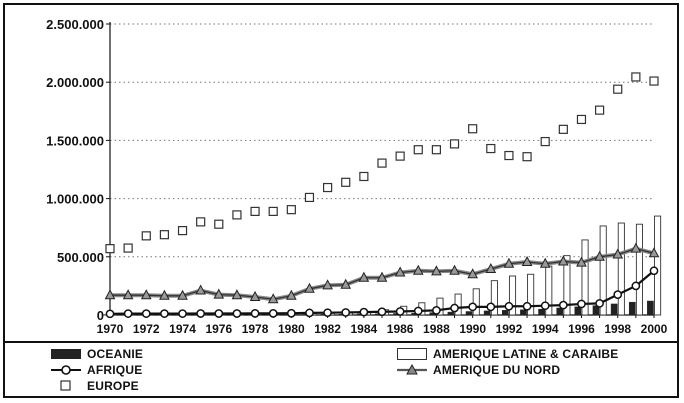 The height and width of the screenshot is (403, 684). I want to click on legend-swatch-afrique, so click(66, 370).